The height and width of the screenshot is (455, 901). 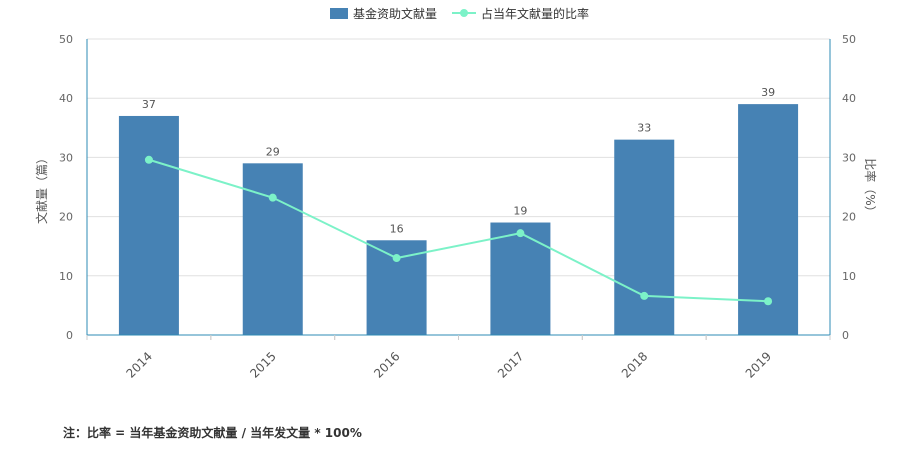 What do you see at coordinates (634, 364) in the screenshot?
I see `x-tick-label: 2018` at bounding box center [634, 364].